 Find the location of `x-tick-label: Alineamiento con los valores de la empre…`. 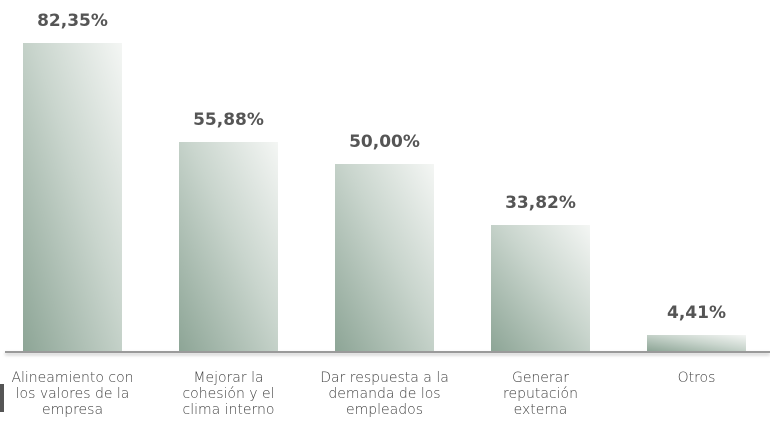

x-tick-label: Alineamiento con los valores de la empre… is located at coordinates (72, 394).